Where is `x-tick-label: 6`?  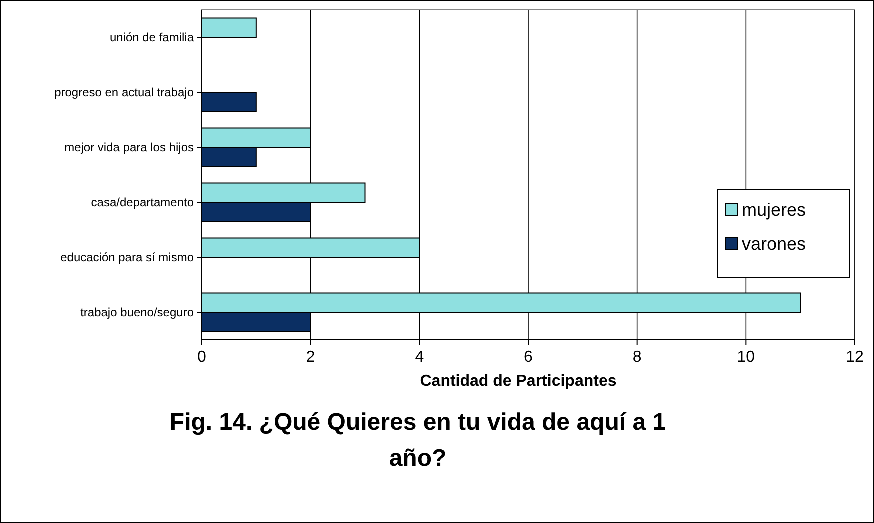 x-tick-label: 6 is located at coordinates (529, 357).